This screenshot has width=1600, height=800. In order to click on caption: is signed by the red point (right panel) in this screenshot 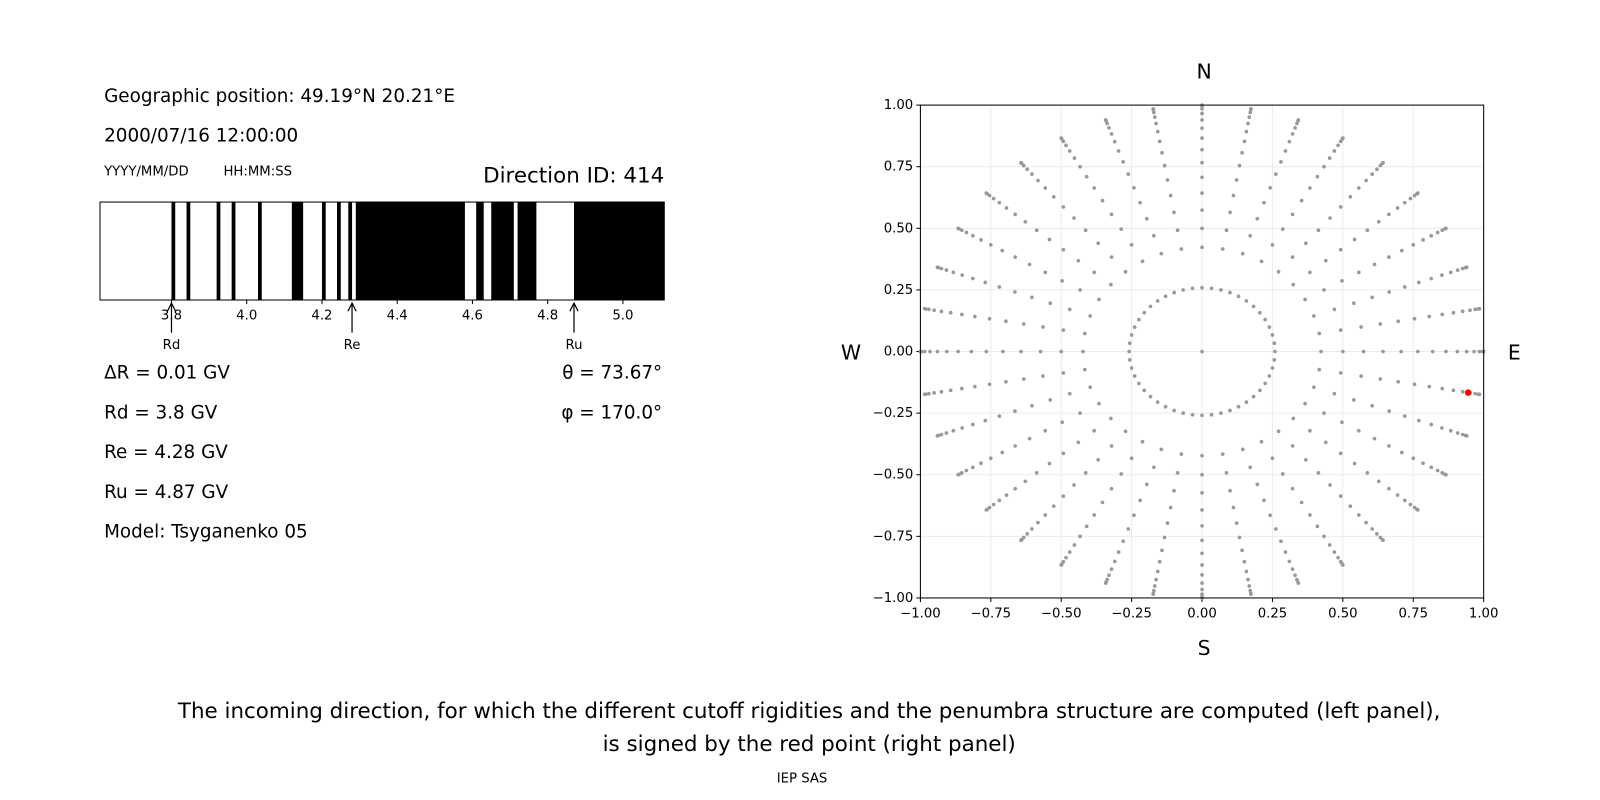, I will do `click(809, 744)`.